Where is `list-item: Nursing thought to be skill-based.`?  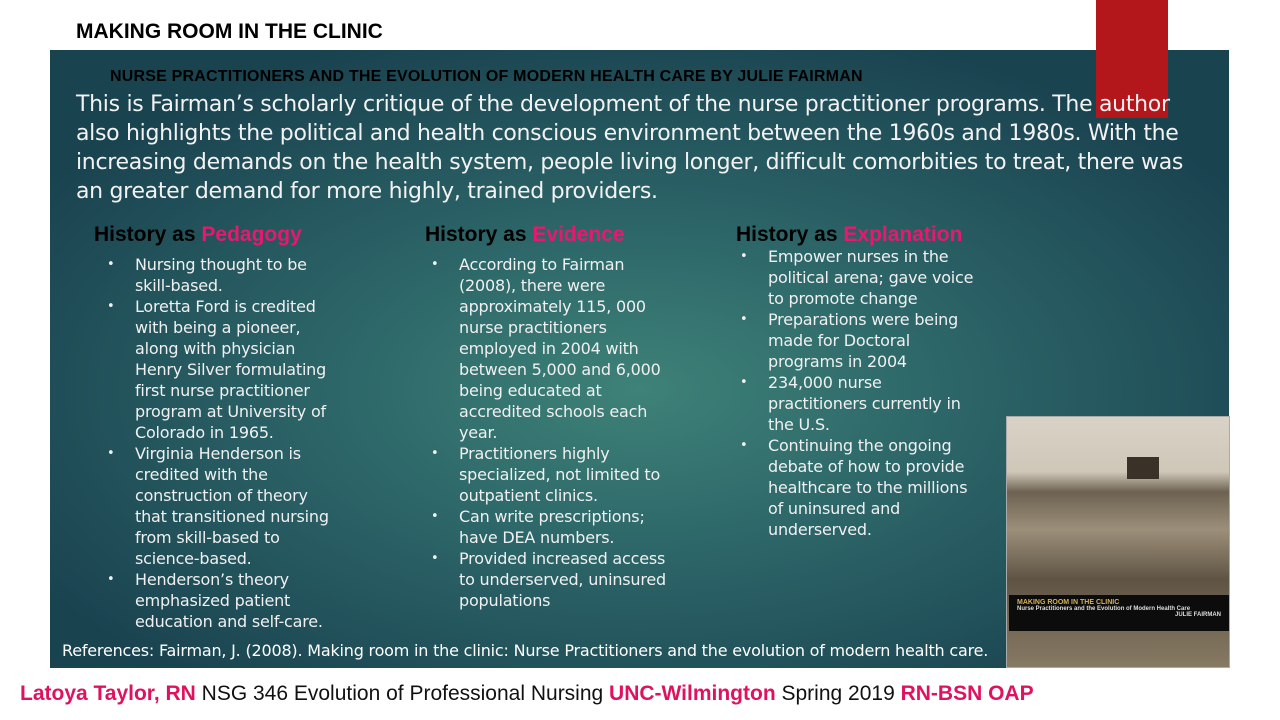
list-item: Nursing thought to be skill-based. is located at coordinates (218, 275).